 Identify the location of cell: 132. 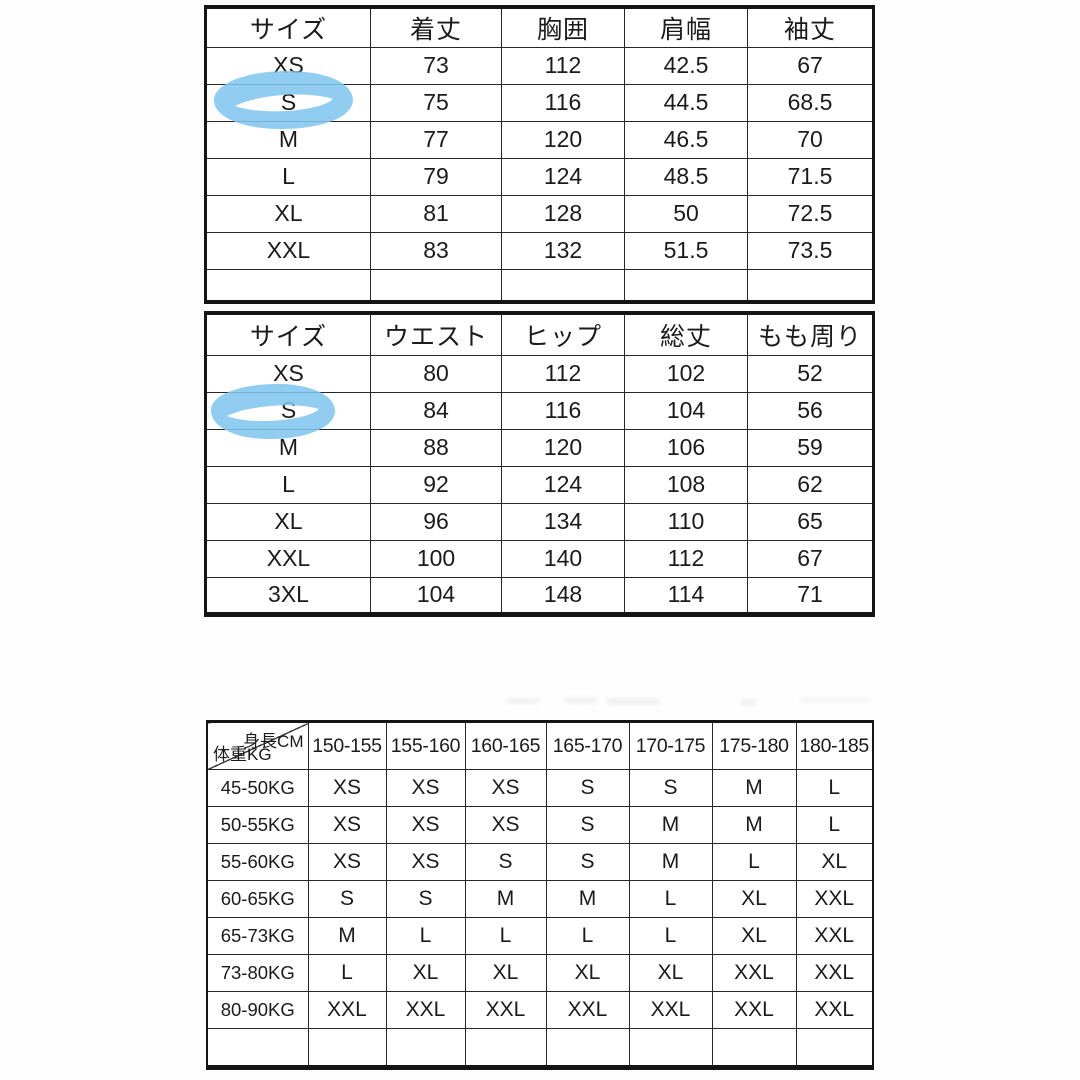
(563, 250).